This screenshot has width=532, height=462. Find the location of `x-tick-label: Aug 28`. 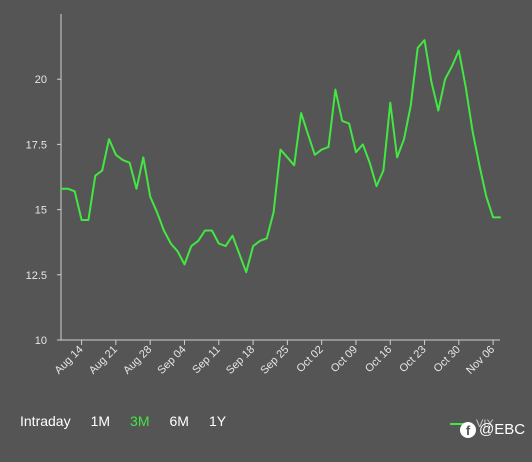

x-tick-label: Aug 28 is located at coordinates (137, 360).